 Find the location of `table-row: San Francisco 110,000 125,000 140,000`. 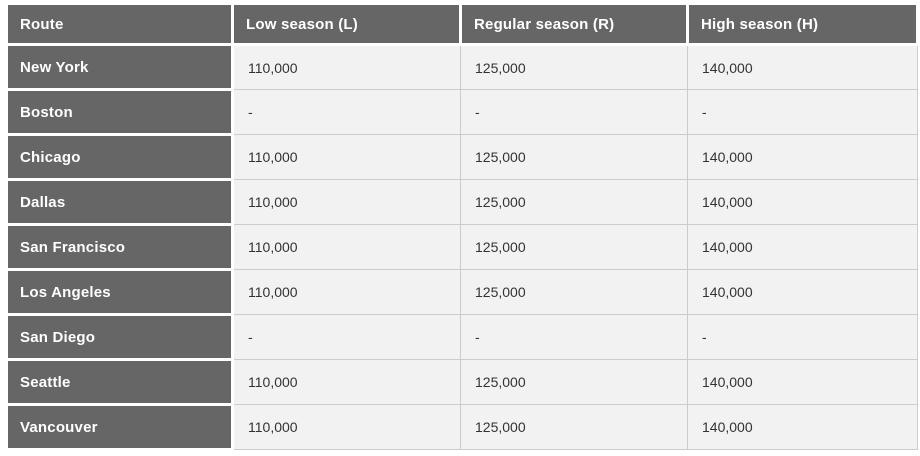

table-row: San Francisco 110,000 125,000 140,000 is located at coordinates (461, 247).